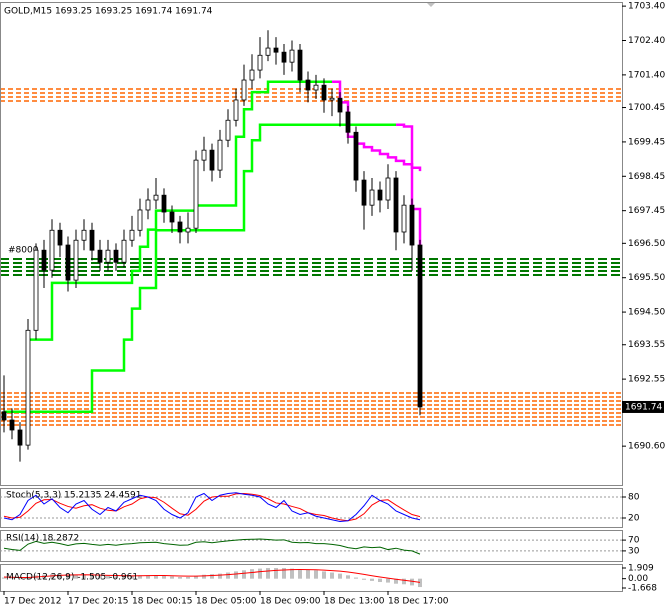 This screenshot has width=665, height=608. I want to click on y-tick-label: 1694.50, so click(646, 313).